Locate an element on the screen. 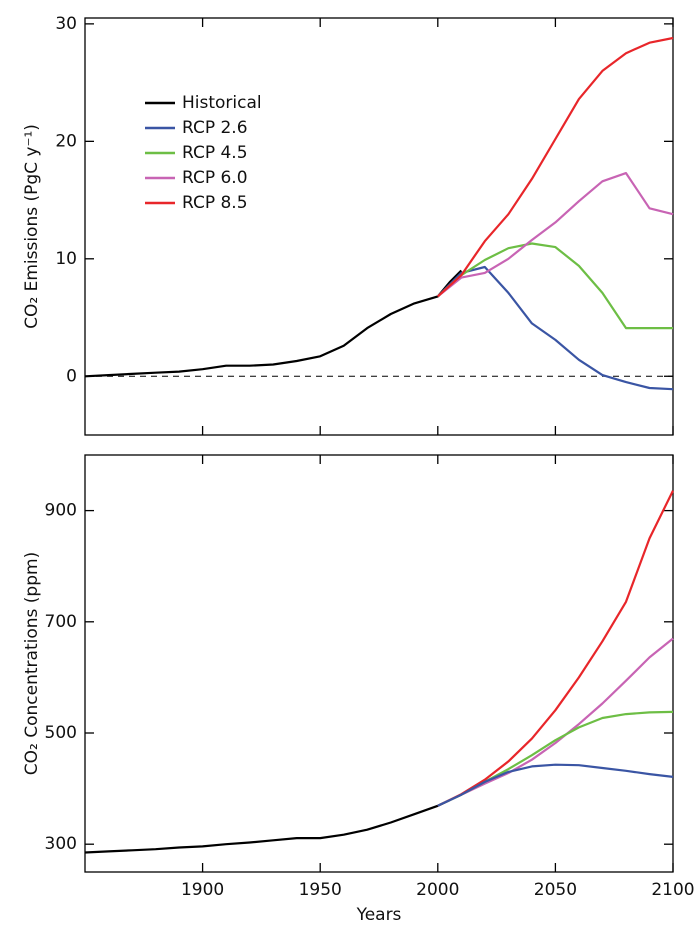  x-tick-label: 2050 is located at coordinates (555, 890).